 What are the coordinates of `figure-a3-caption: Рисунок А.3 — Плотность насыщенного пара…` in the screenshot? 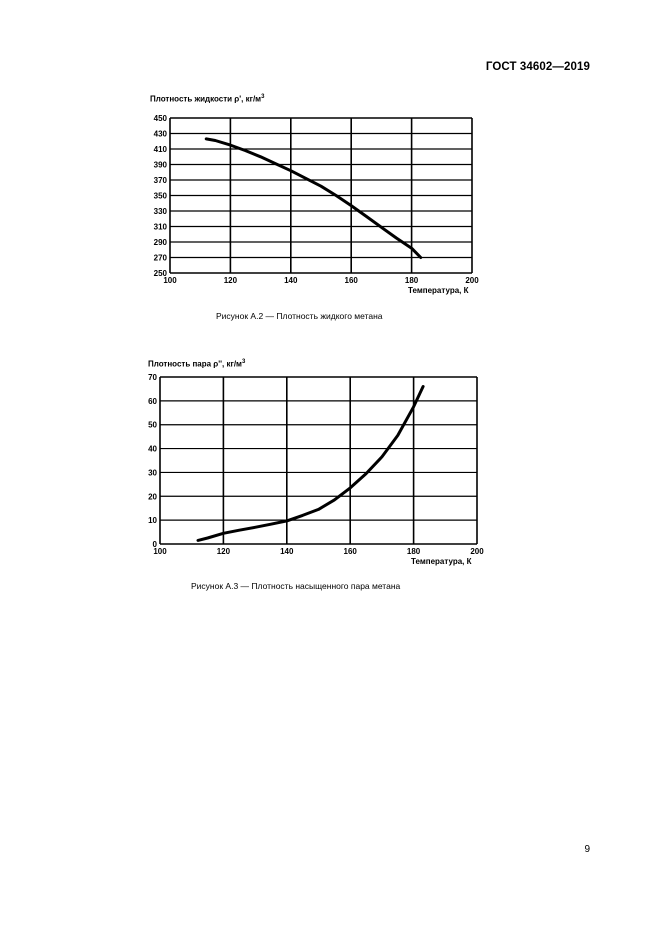 It's located at (296, 586).